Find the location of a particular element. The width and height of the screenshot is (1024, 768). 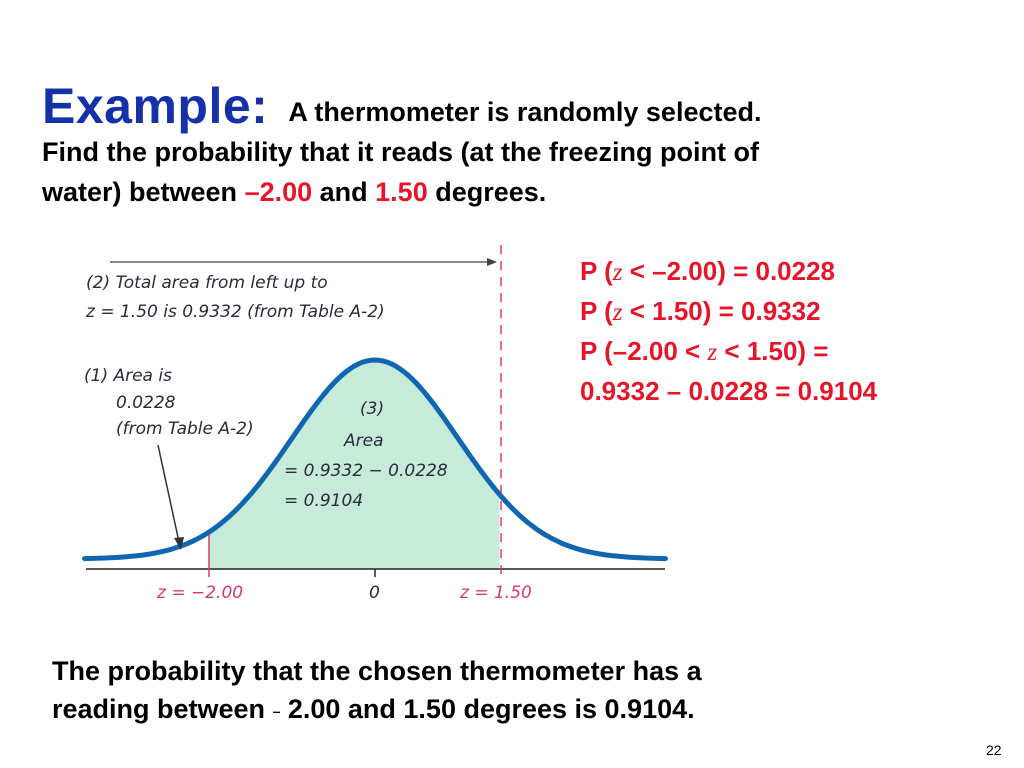

note2-line2: z = 1.50 is 0.9332 (from Table A-2) is located at coordinates (235, 312).